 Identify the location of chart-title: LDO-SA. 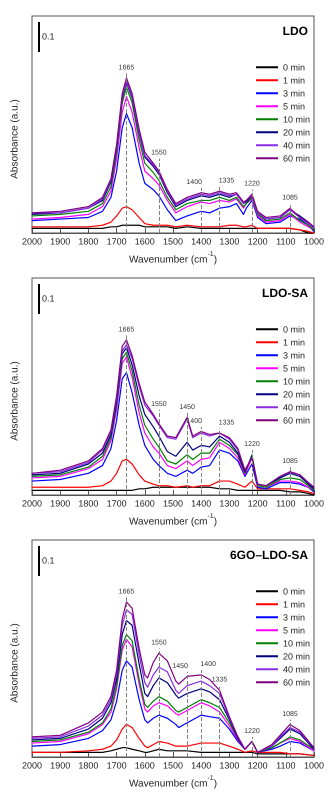
(285, 293).